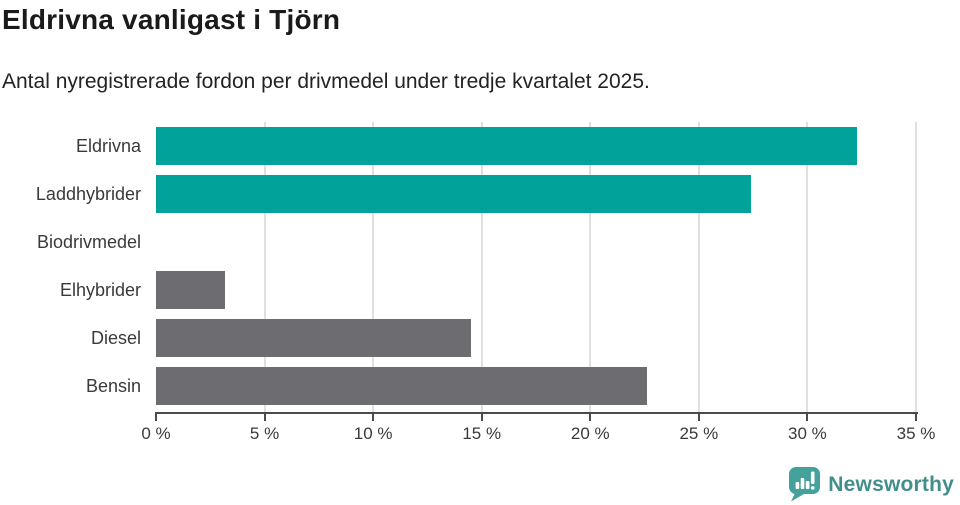  What do you see at coordinates (699, 433) in the screenshot?
I see `x-tick-label-25: 25 %` at bounding box center [699, 433].